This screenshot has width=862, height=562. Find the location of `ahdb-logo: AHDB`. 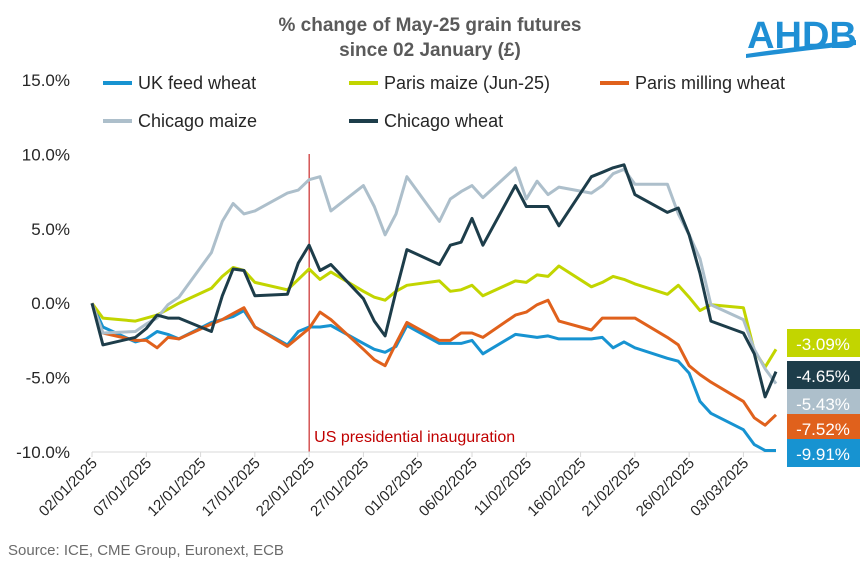

ahdb-logo: AHDB is located at coordinates (801, 36).